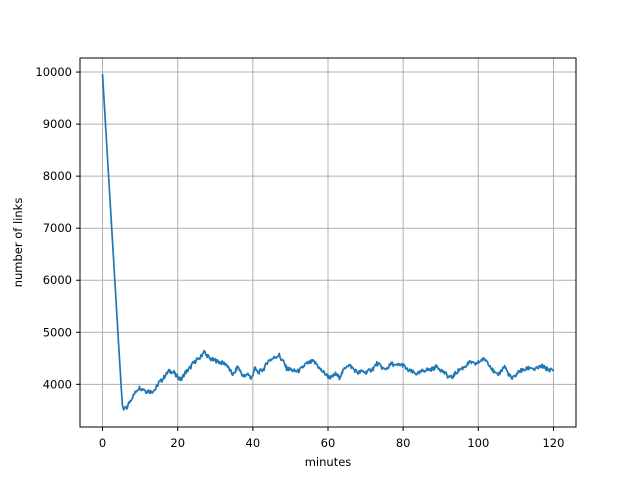  Describe the element at coordinates (57, 332) in the screenshot. I see `y-tick-label: 5000` at that location.